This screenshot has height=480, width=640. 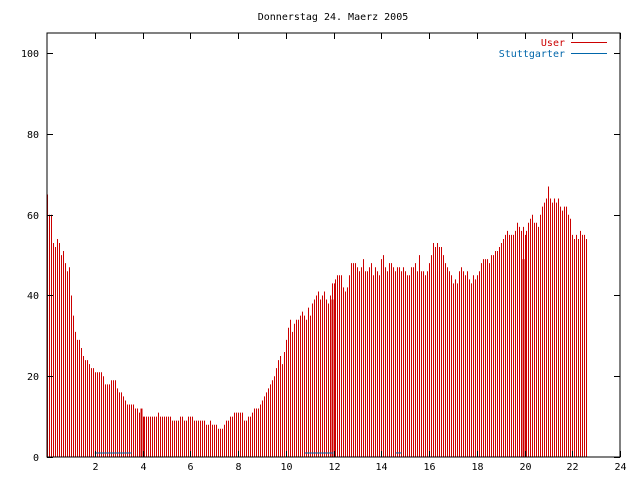 I want to click on y-tick-label: 0, so click(x=36, y=458).